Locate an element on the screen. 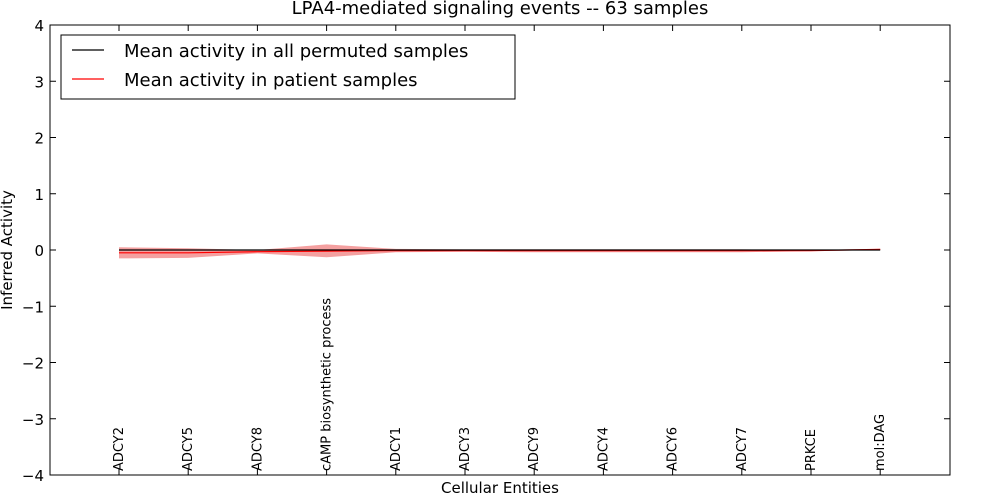 Image resolution: width=1000 pixels, height=500 pixels. legend-label-patient: Mean activity in patient samples is located at coordinates (271, 80).